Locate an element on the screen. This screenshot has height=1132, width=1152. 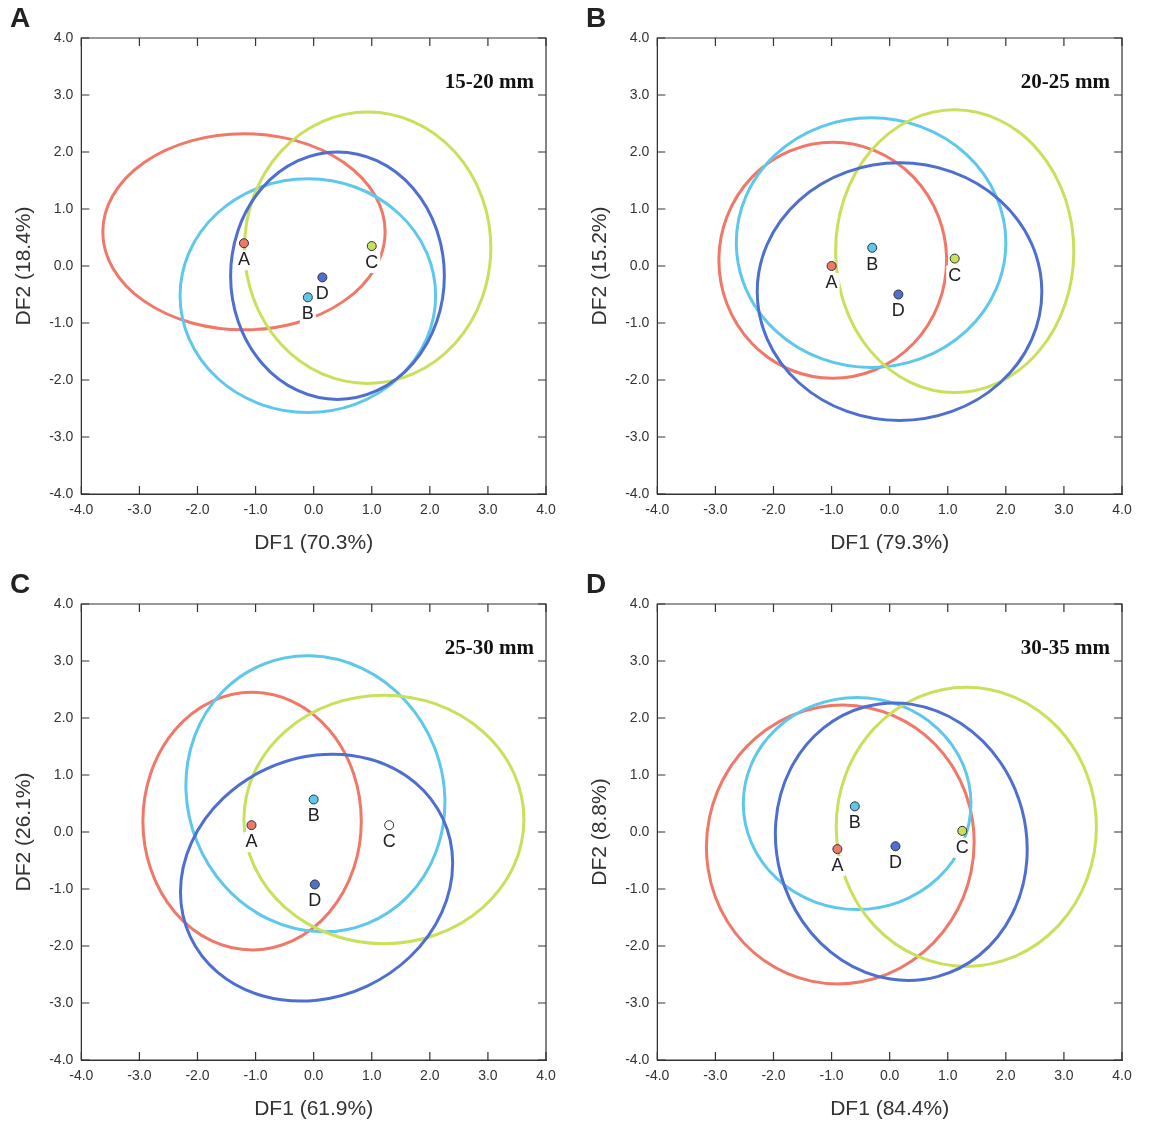
x-axis-title: DF1 (70.3%) is located at coordinates (314, 542).